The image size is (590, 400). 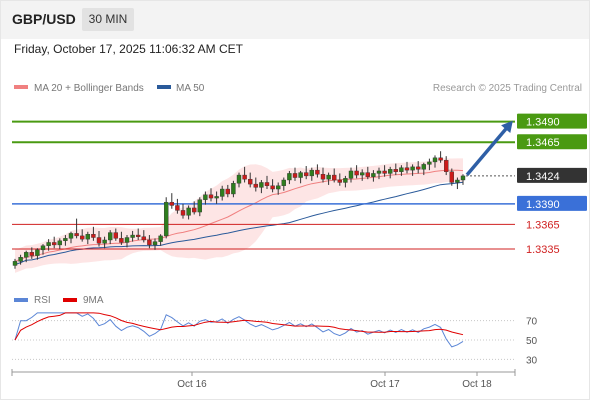 I want to click on level-label-1.3465: 1.3465, so click(x=543, y=143).